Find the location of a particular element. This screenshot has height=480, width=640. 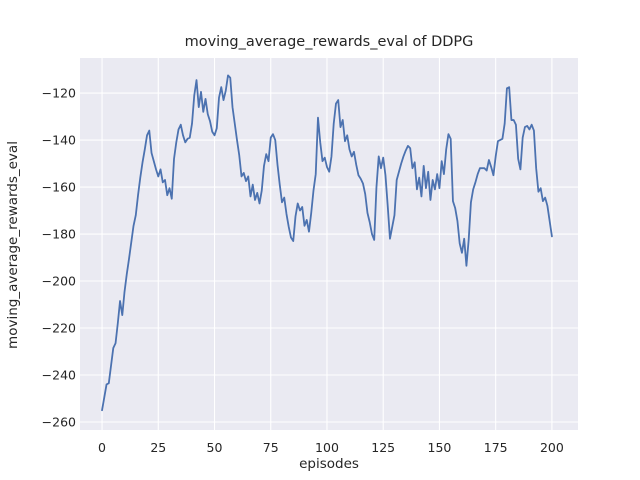

x-axis-label: episodes is located at coordinates (329, 464).